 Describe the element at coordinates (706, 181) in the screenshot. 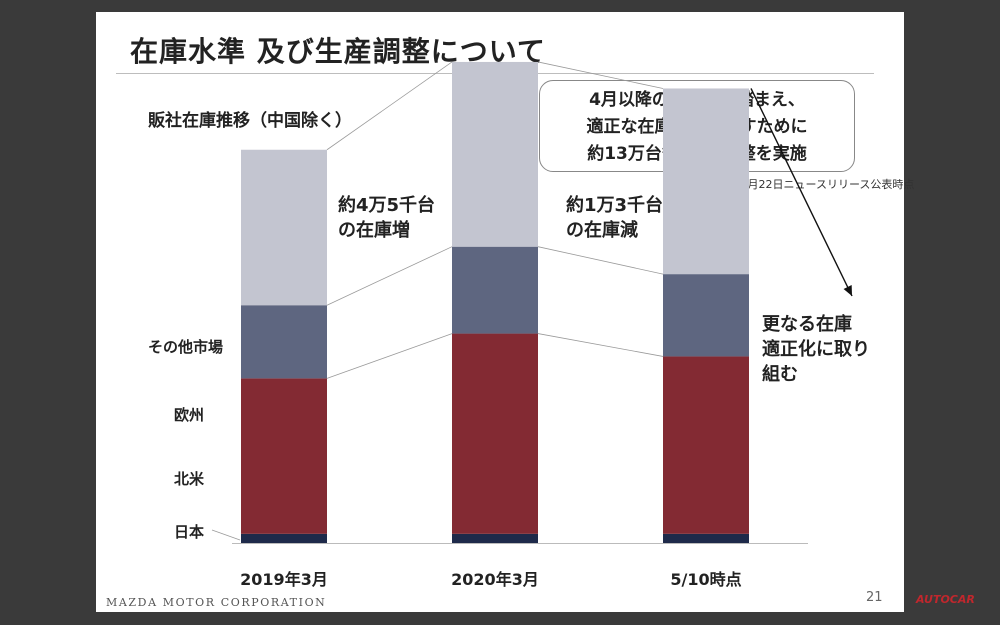

I see `bar-segment-other-may10` at that location.